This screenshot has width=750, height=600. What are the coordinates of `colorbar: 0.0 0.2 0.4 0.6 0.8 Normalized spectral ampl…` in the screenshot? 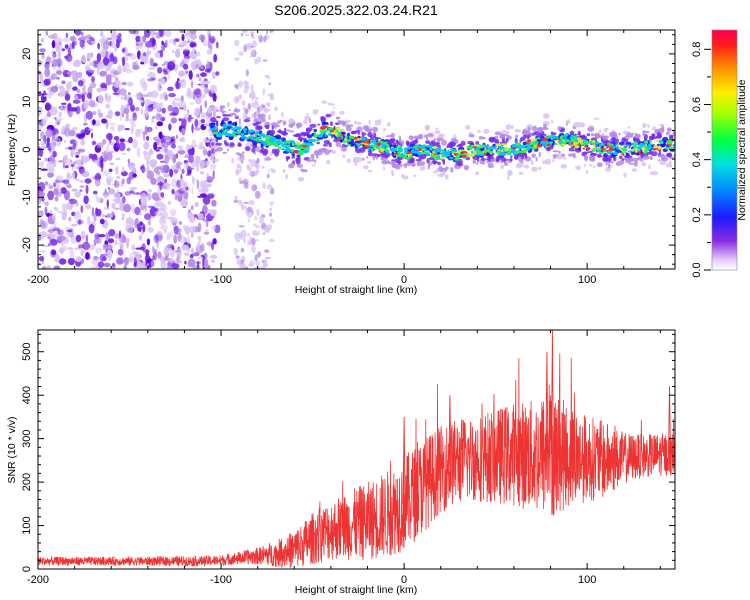 It's located at (719, 153).